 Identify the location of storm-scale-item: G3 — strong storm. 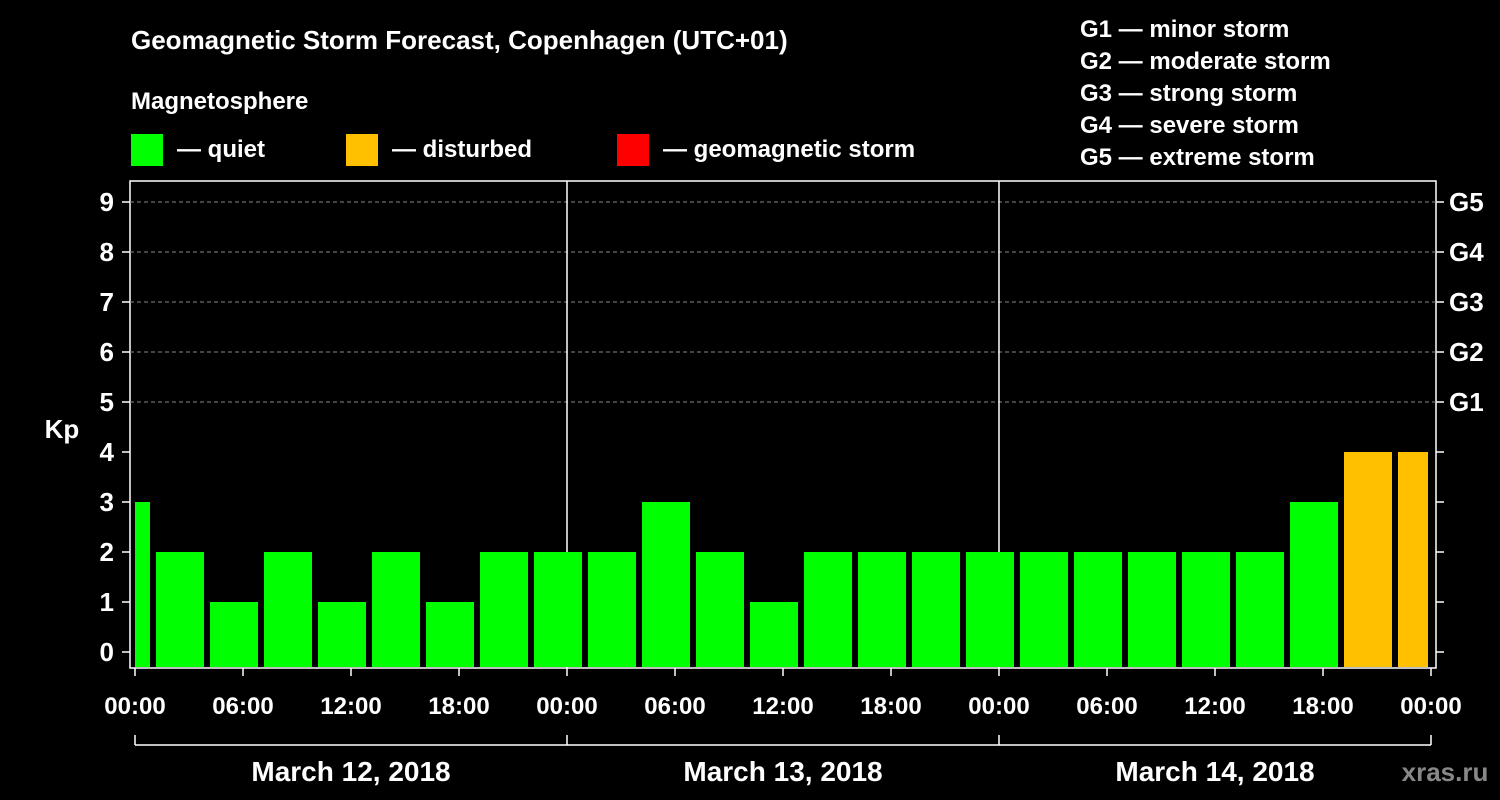
(1188, 93).